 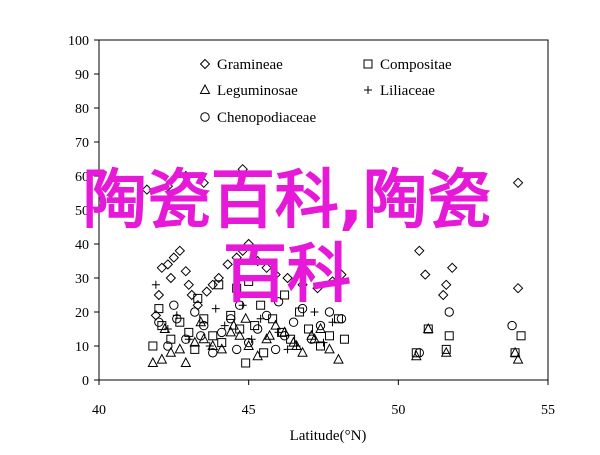 I want to click on y-tick-label: 80, so click(x=82, y=109).